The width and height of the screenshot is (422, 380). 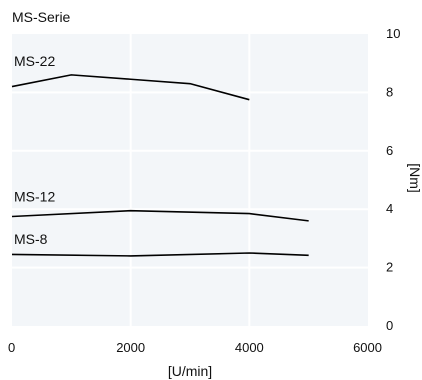 I want to click on series-label-ms-12: MS-12, so click(x=34, y=197).